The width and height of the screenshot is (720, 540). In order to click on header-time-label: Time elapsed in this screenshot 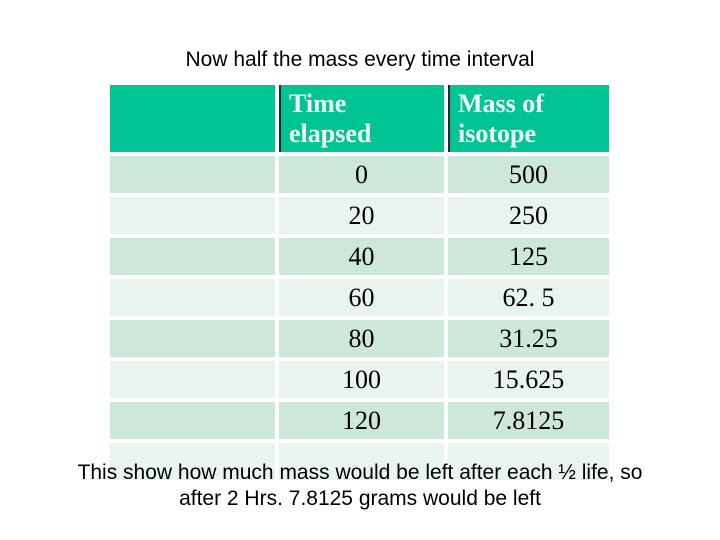, I will do `click(330, 118)`.